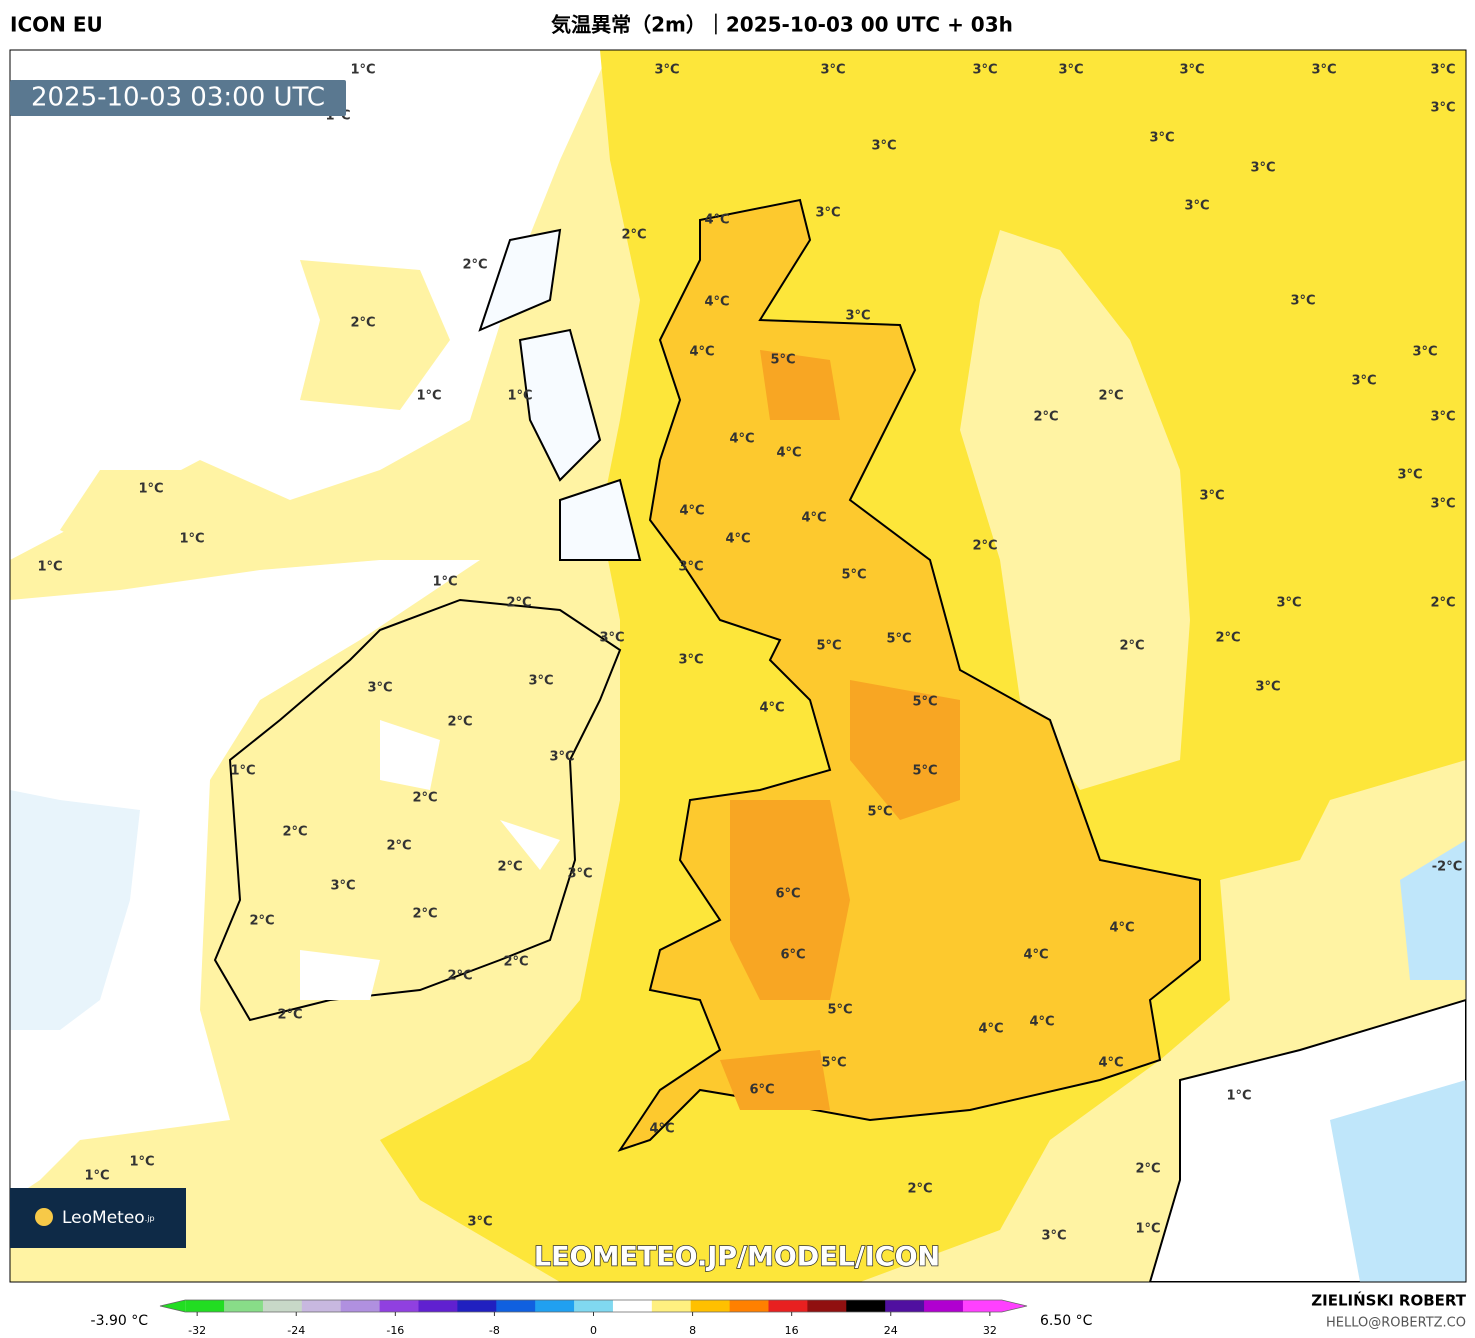  What do you see at coordinates (430, 860) in the screenshot?
I see `cool-patch` at bounding box center [430, 860].